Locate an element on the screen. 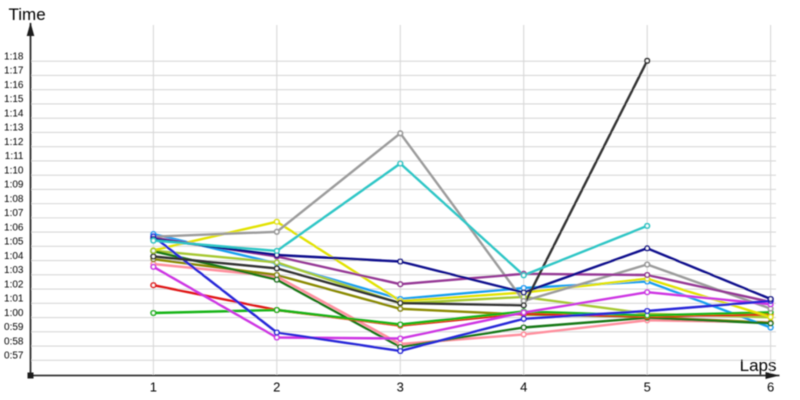 The height and width of the screenshot is (400, 800). svg-text: 1:13 is located at coordinates (14, 128).